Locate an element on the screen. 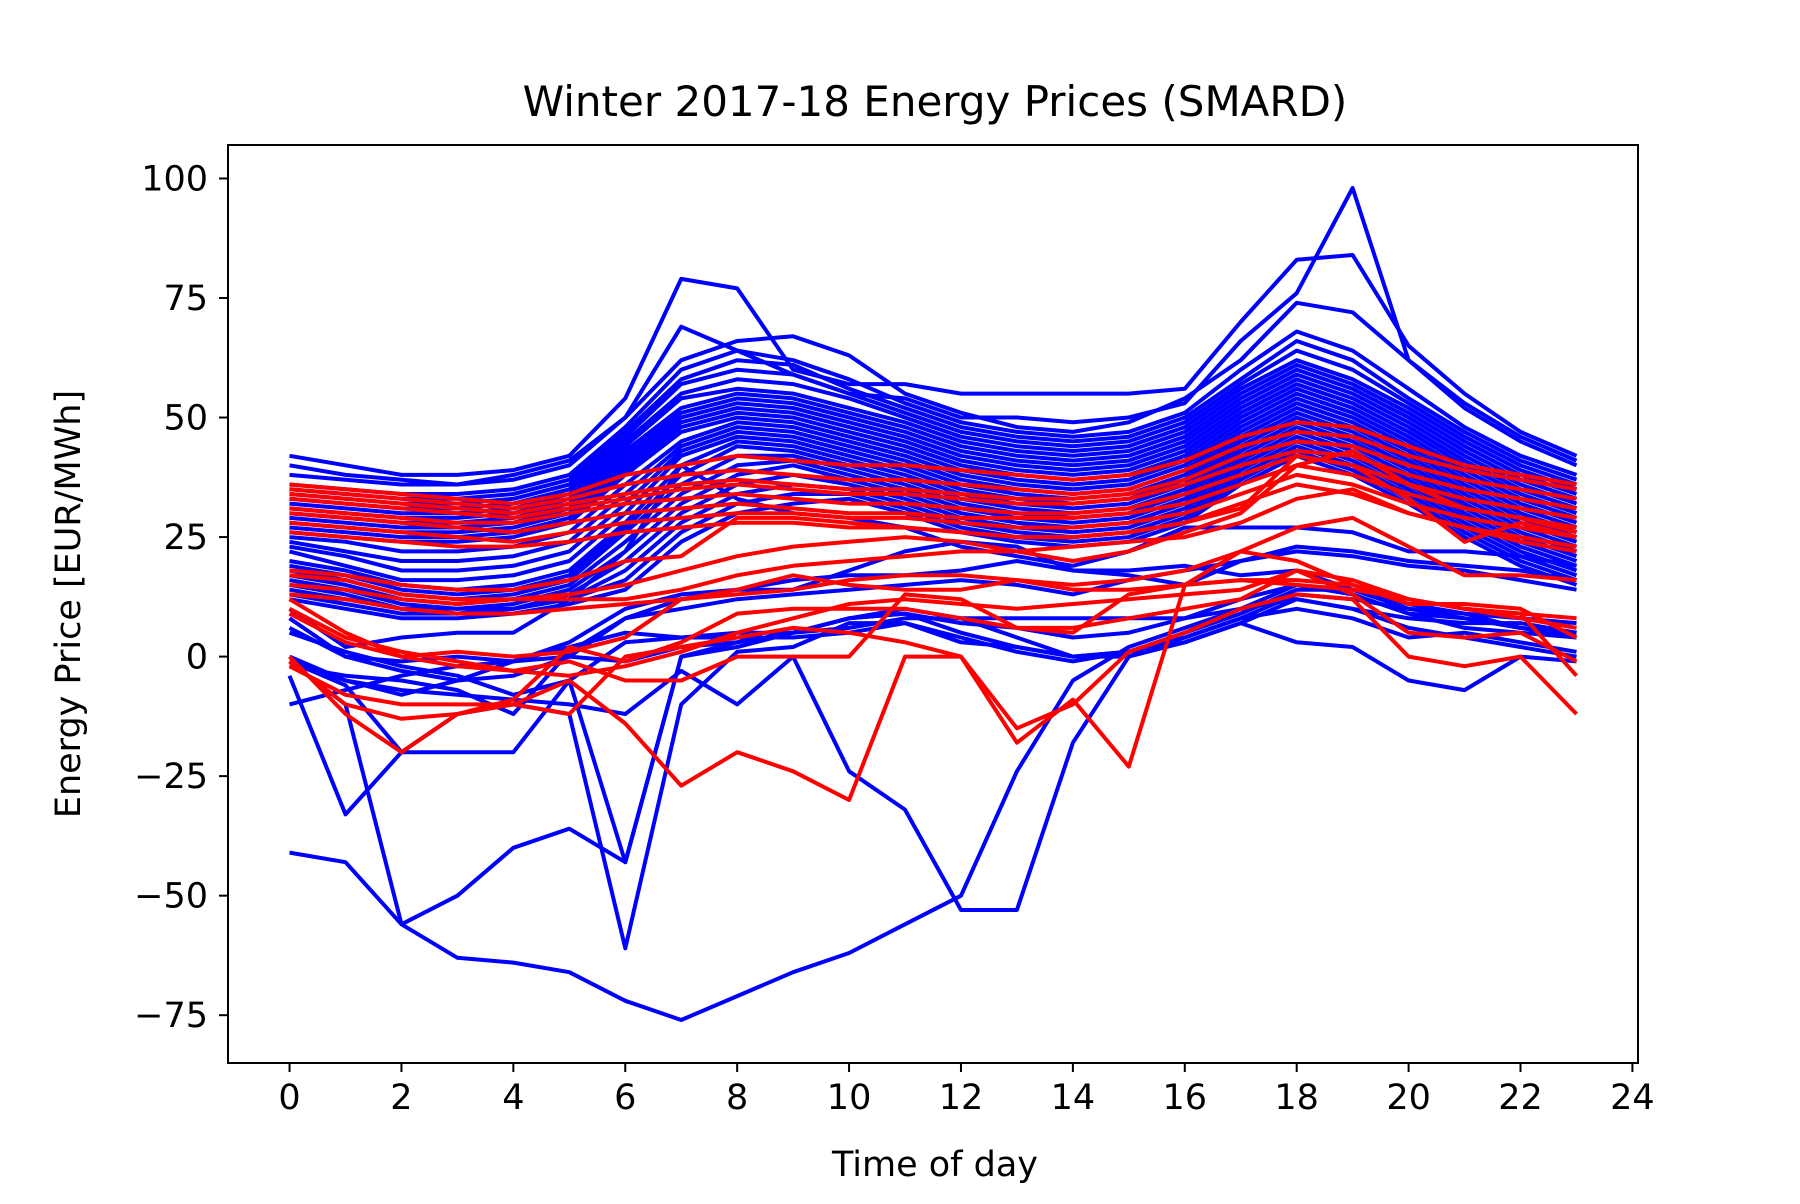 Image resolution: width=1800 pixels, height=1204 pixels. x-tick-label: 12 is located at coordinates (961, 1098).